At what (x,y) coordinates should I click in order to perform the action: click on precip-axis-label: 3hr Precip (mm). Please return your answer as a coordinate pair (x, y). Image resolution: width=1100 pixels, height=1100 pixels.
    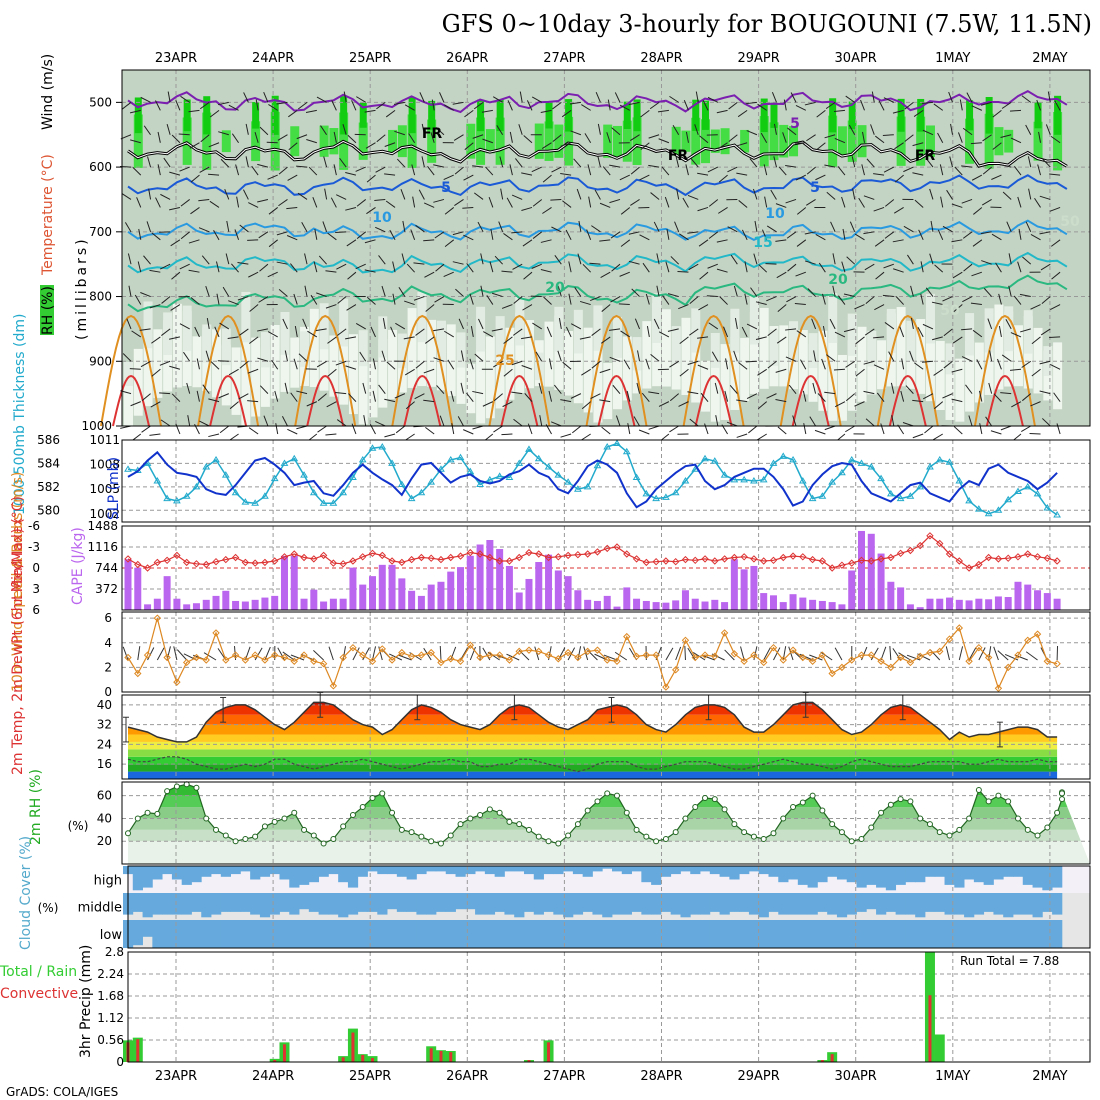
    Looking at the image, I should click on (86, 1001).